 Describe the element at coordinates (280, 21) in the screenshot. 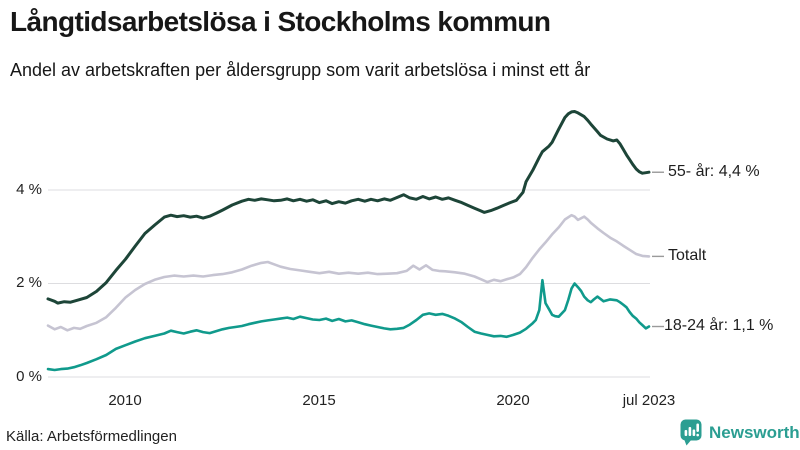

I see `page-title: Långtidsarbetslösa i Stockholms kommun` at that location.